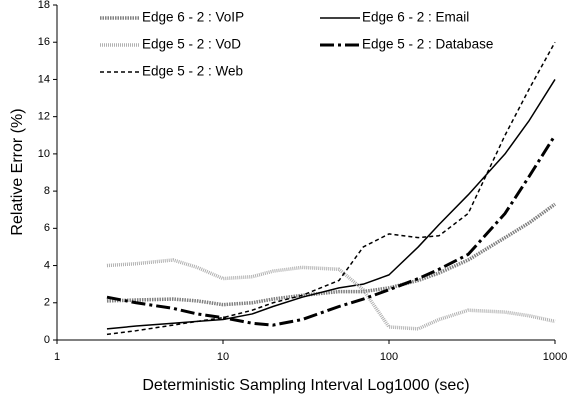 The image size is (569, 405). I want to click on y-tick-label: 2, so click(47, 303).